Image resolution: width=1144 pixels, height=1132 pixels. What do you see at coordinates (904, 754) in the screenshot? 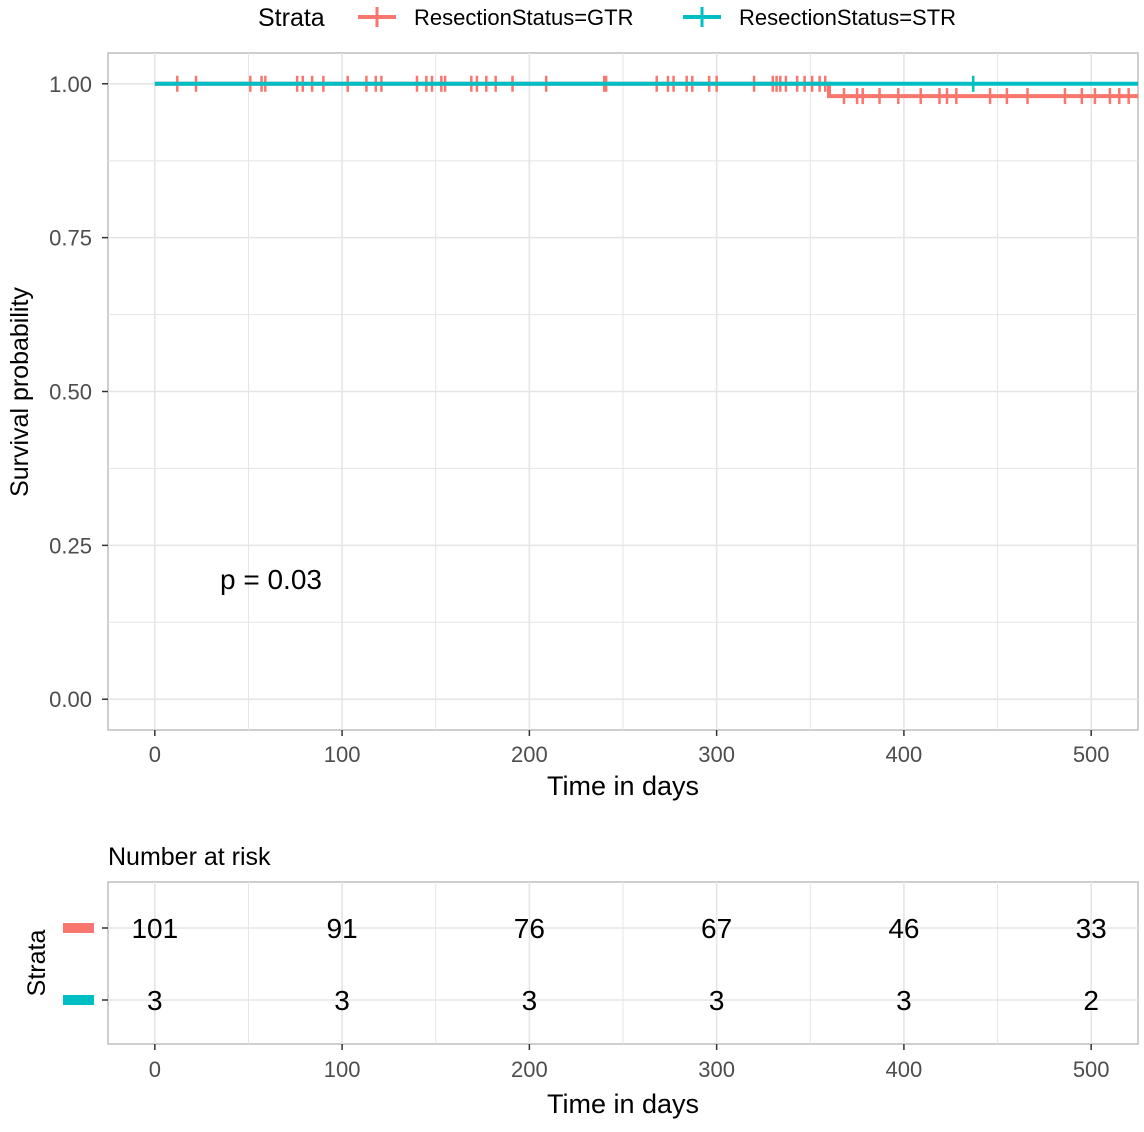
I see `x-tick-label: 400` at bounding box center [904, 754].